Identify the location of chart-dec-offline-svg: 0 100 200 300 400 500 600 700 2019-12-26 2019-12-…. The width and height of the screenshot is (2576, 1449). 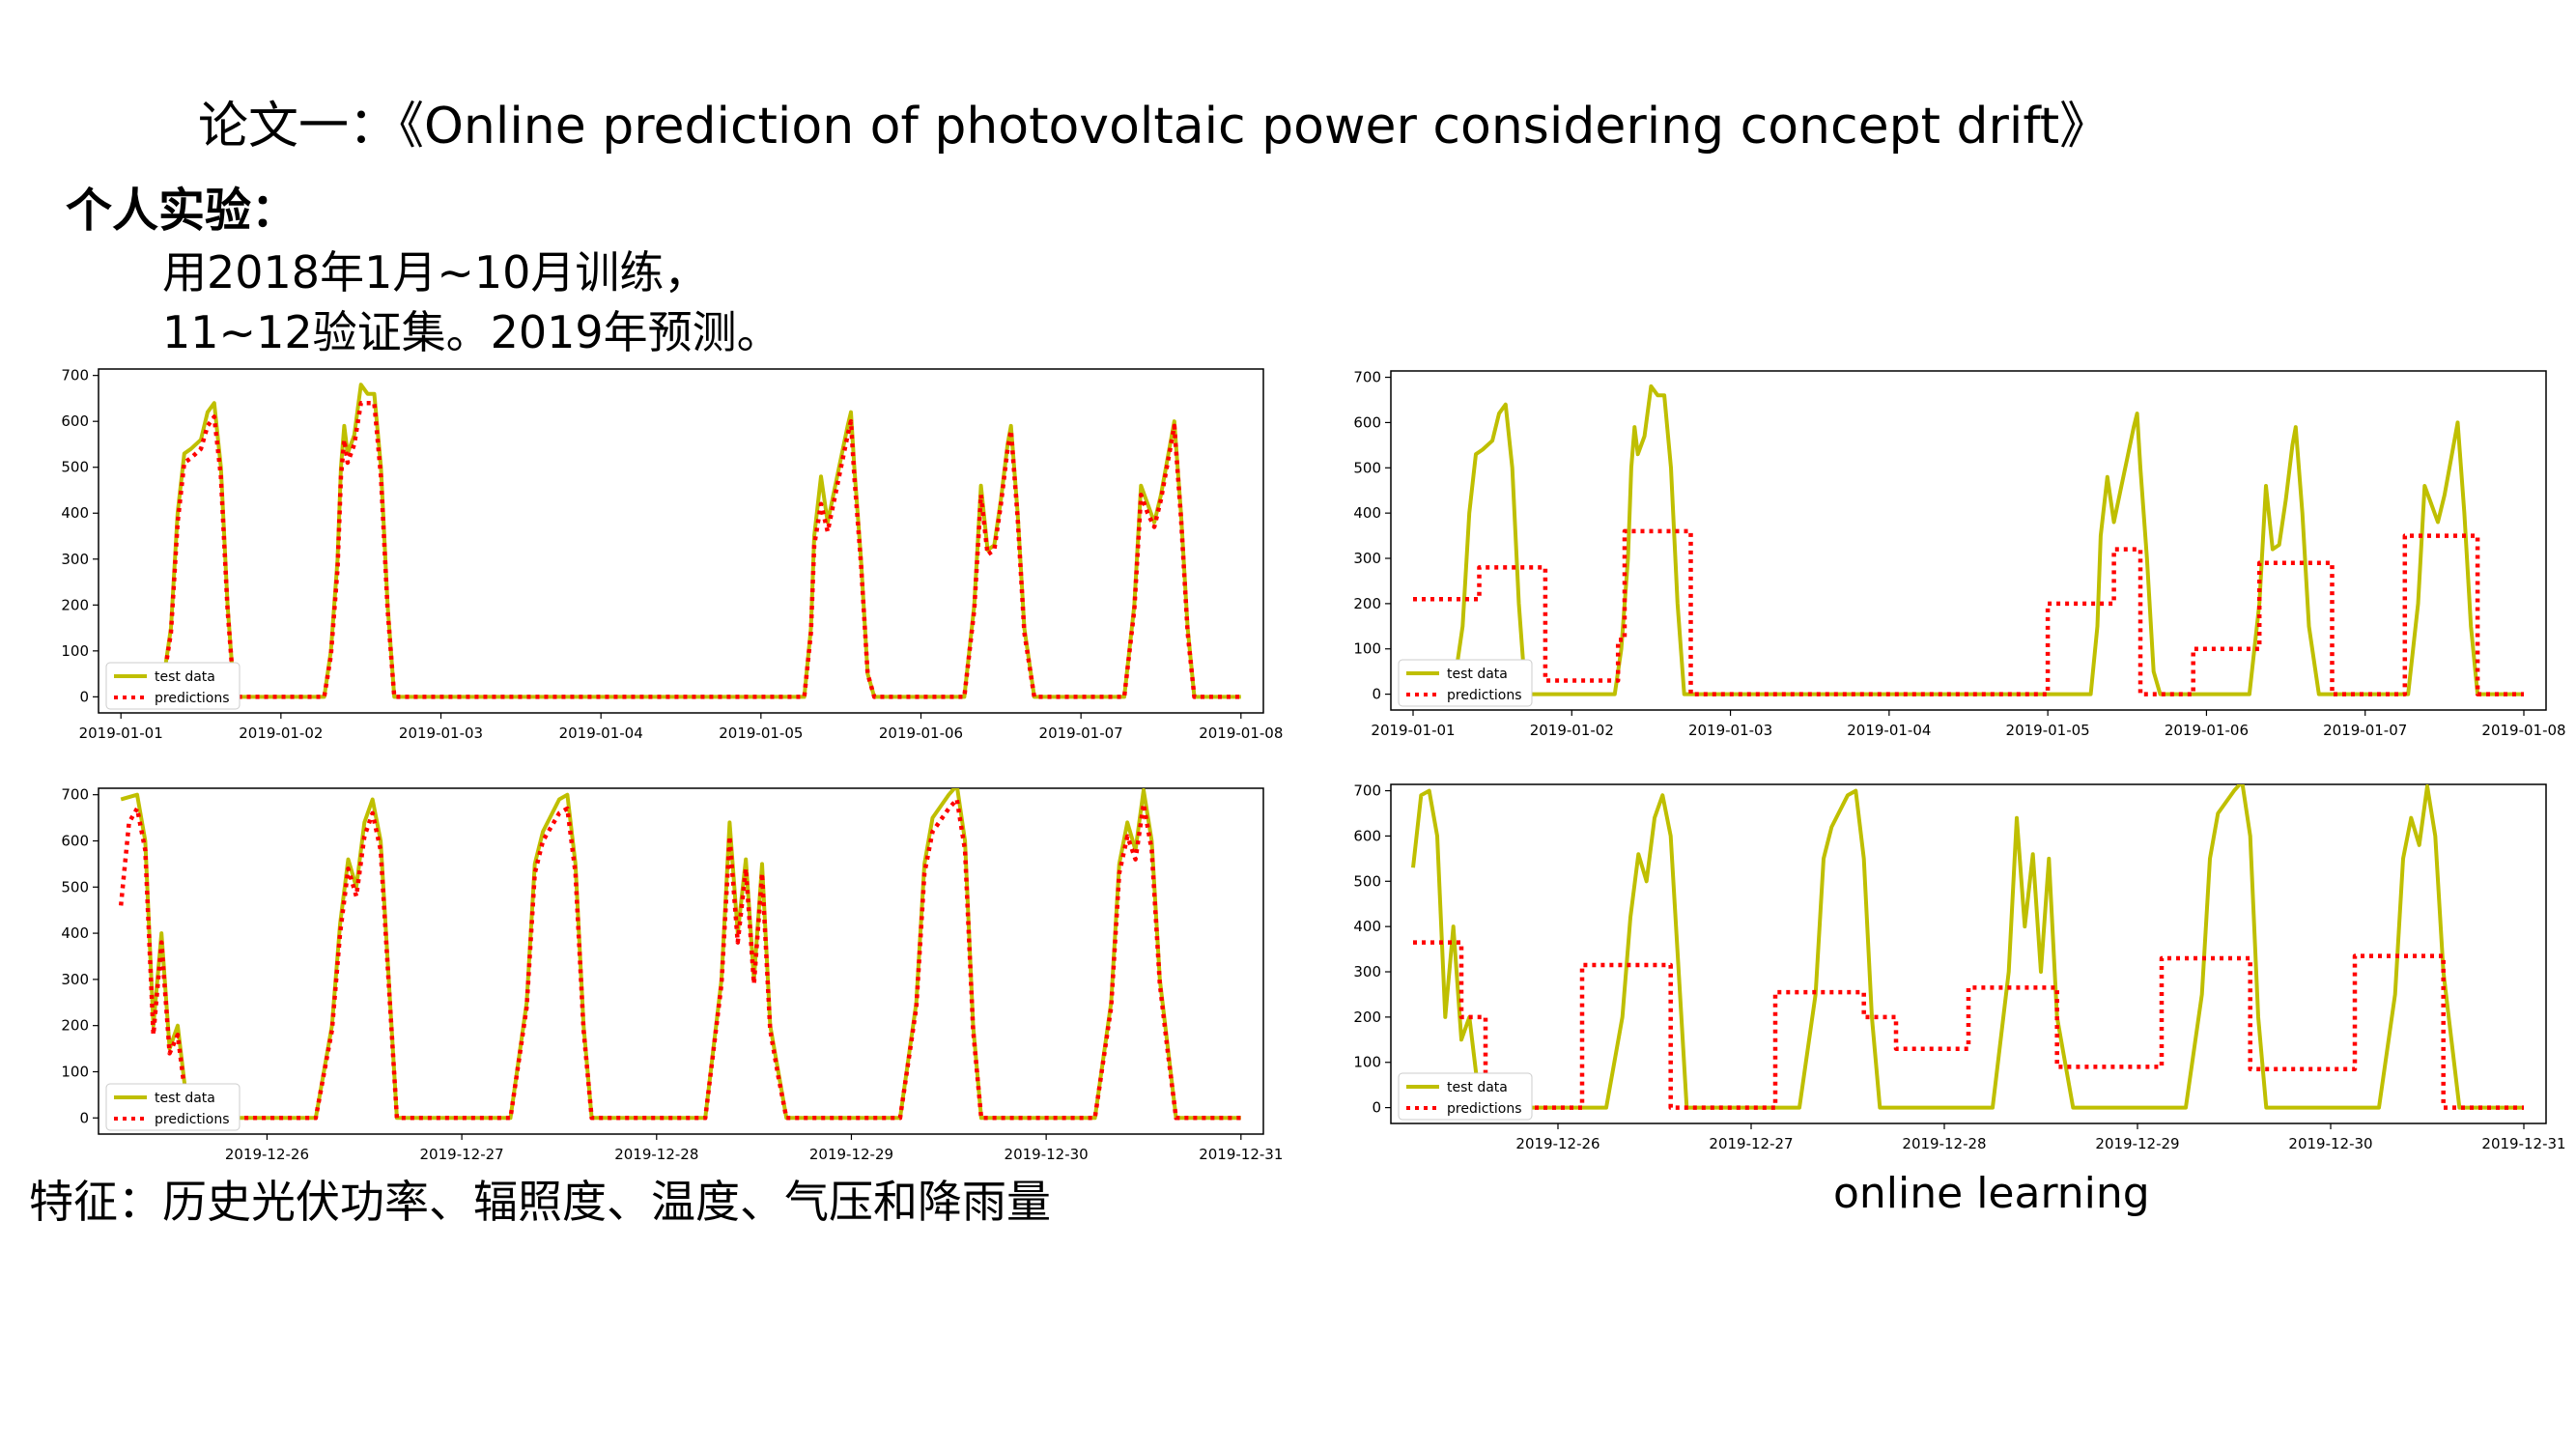
(672, 974).